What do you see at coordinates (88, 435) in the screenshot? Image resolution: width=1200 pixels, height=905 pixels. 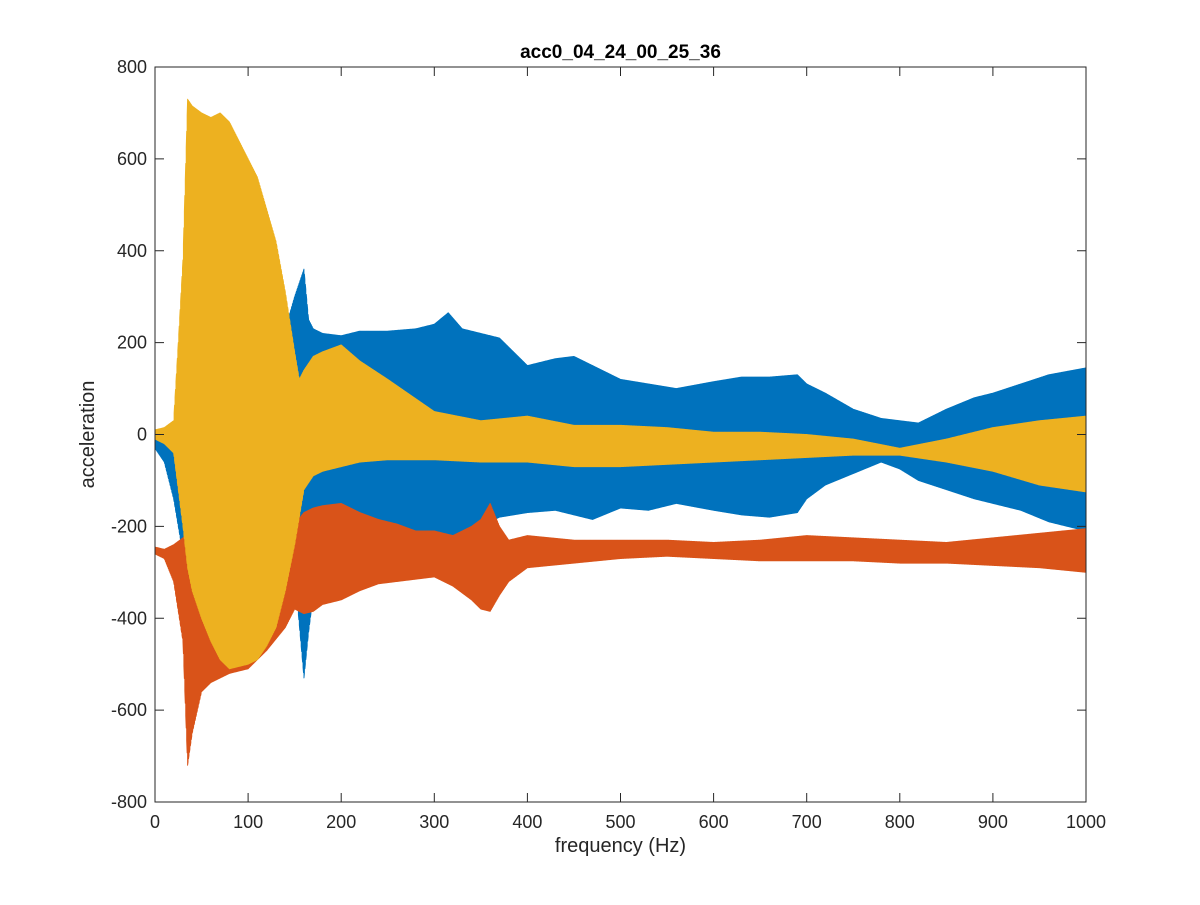 I see `y-axis-label: acceleration` at bounding box center [88, 435].